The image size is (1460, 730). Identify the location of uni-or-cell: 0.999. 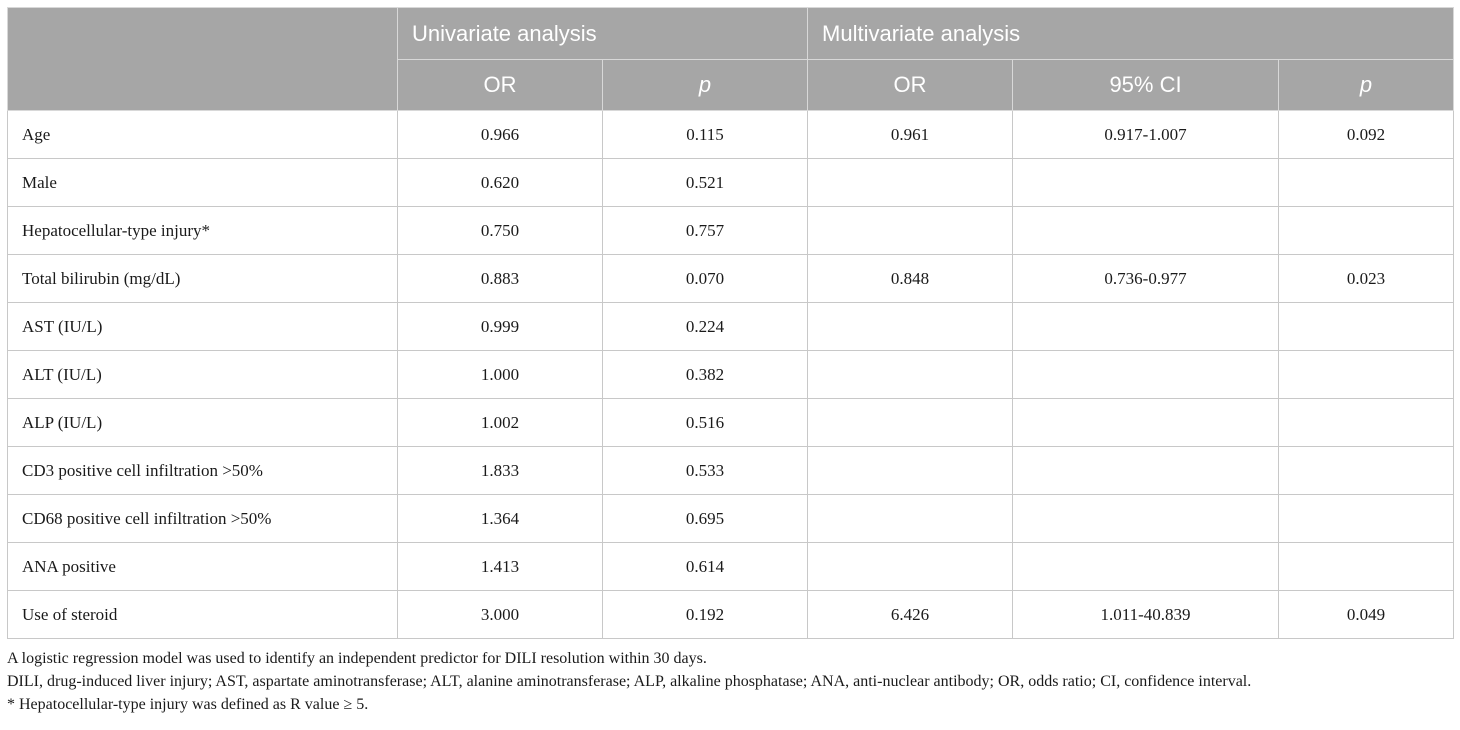
(500, 326).